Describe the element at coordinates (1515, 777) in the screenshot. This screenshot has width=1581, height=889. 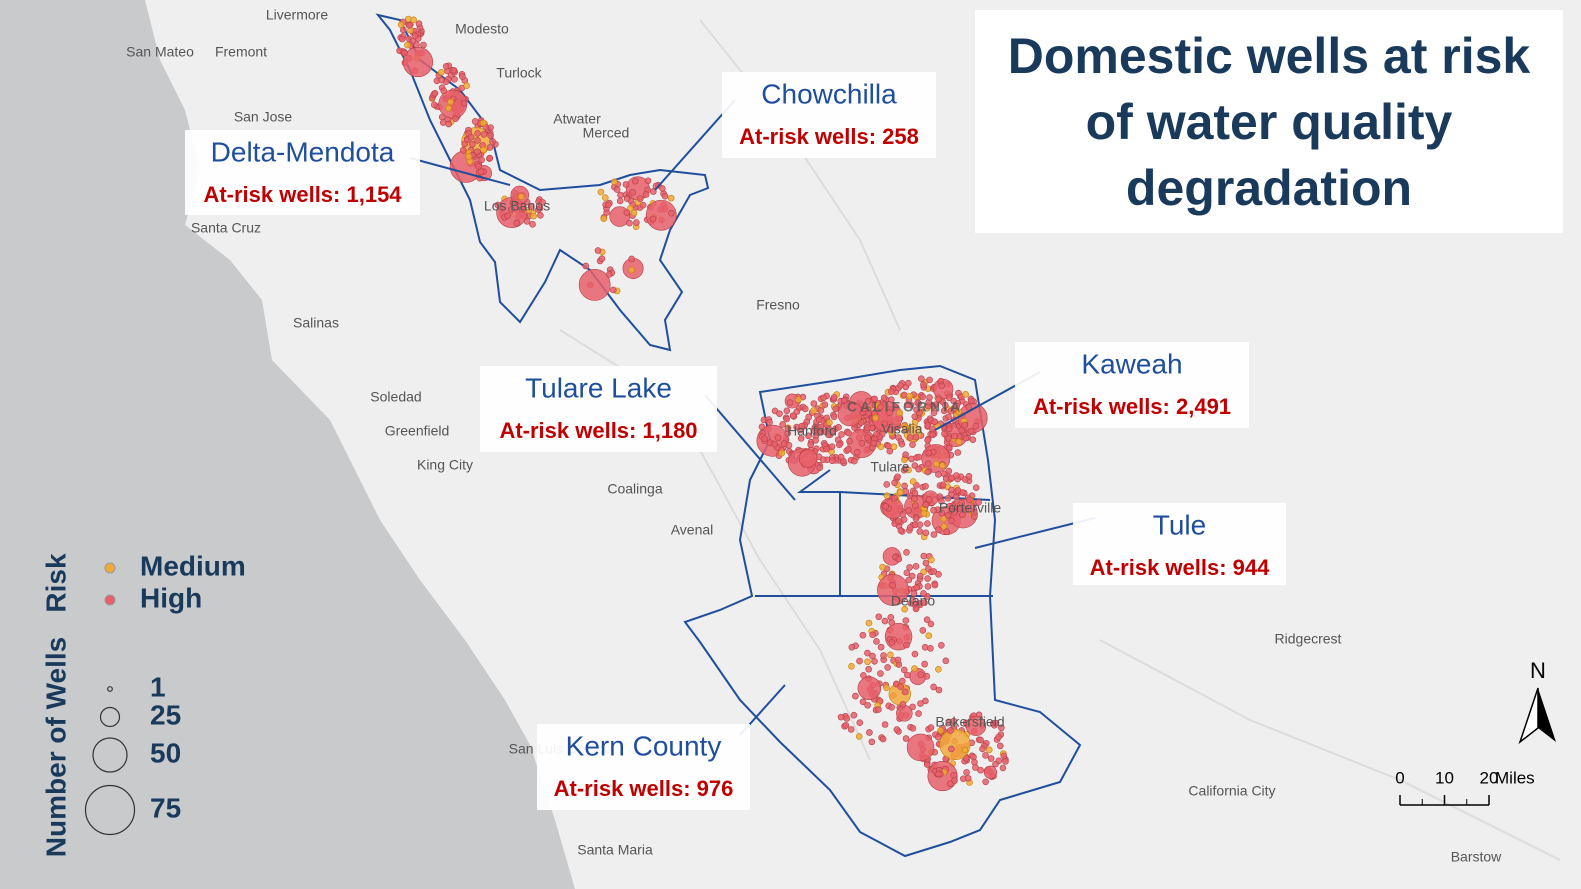
I see `scale-unit: Miles` at that location.